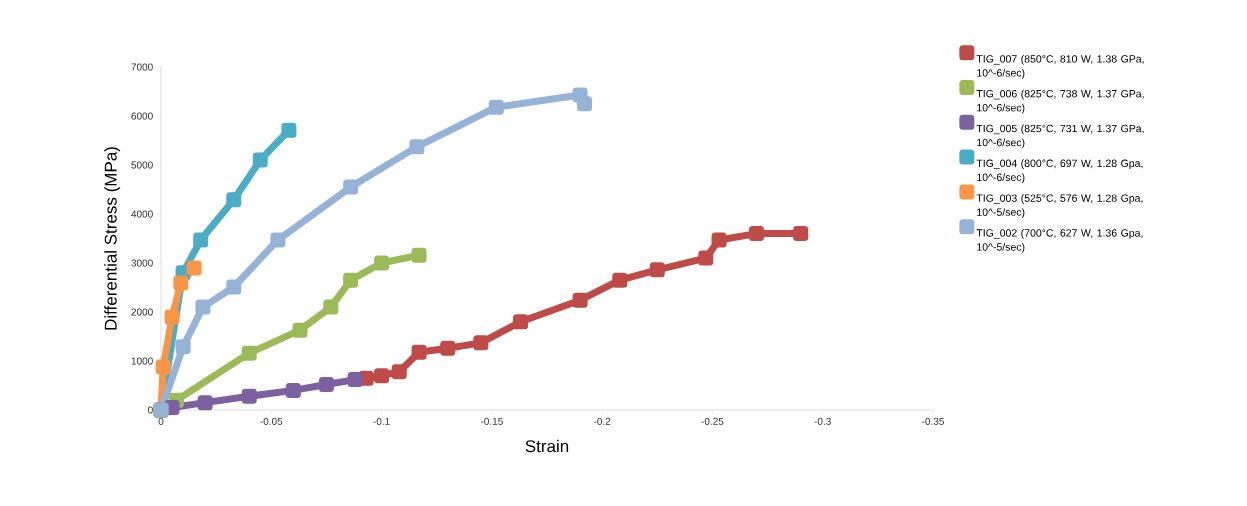 This screenshot has width=1247, height=506. Describe the element at coordinates (602, 421) in the screenshot. I see `x-tick-label: -0.2` at that location.